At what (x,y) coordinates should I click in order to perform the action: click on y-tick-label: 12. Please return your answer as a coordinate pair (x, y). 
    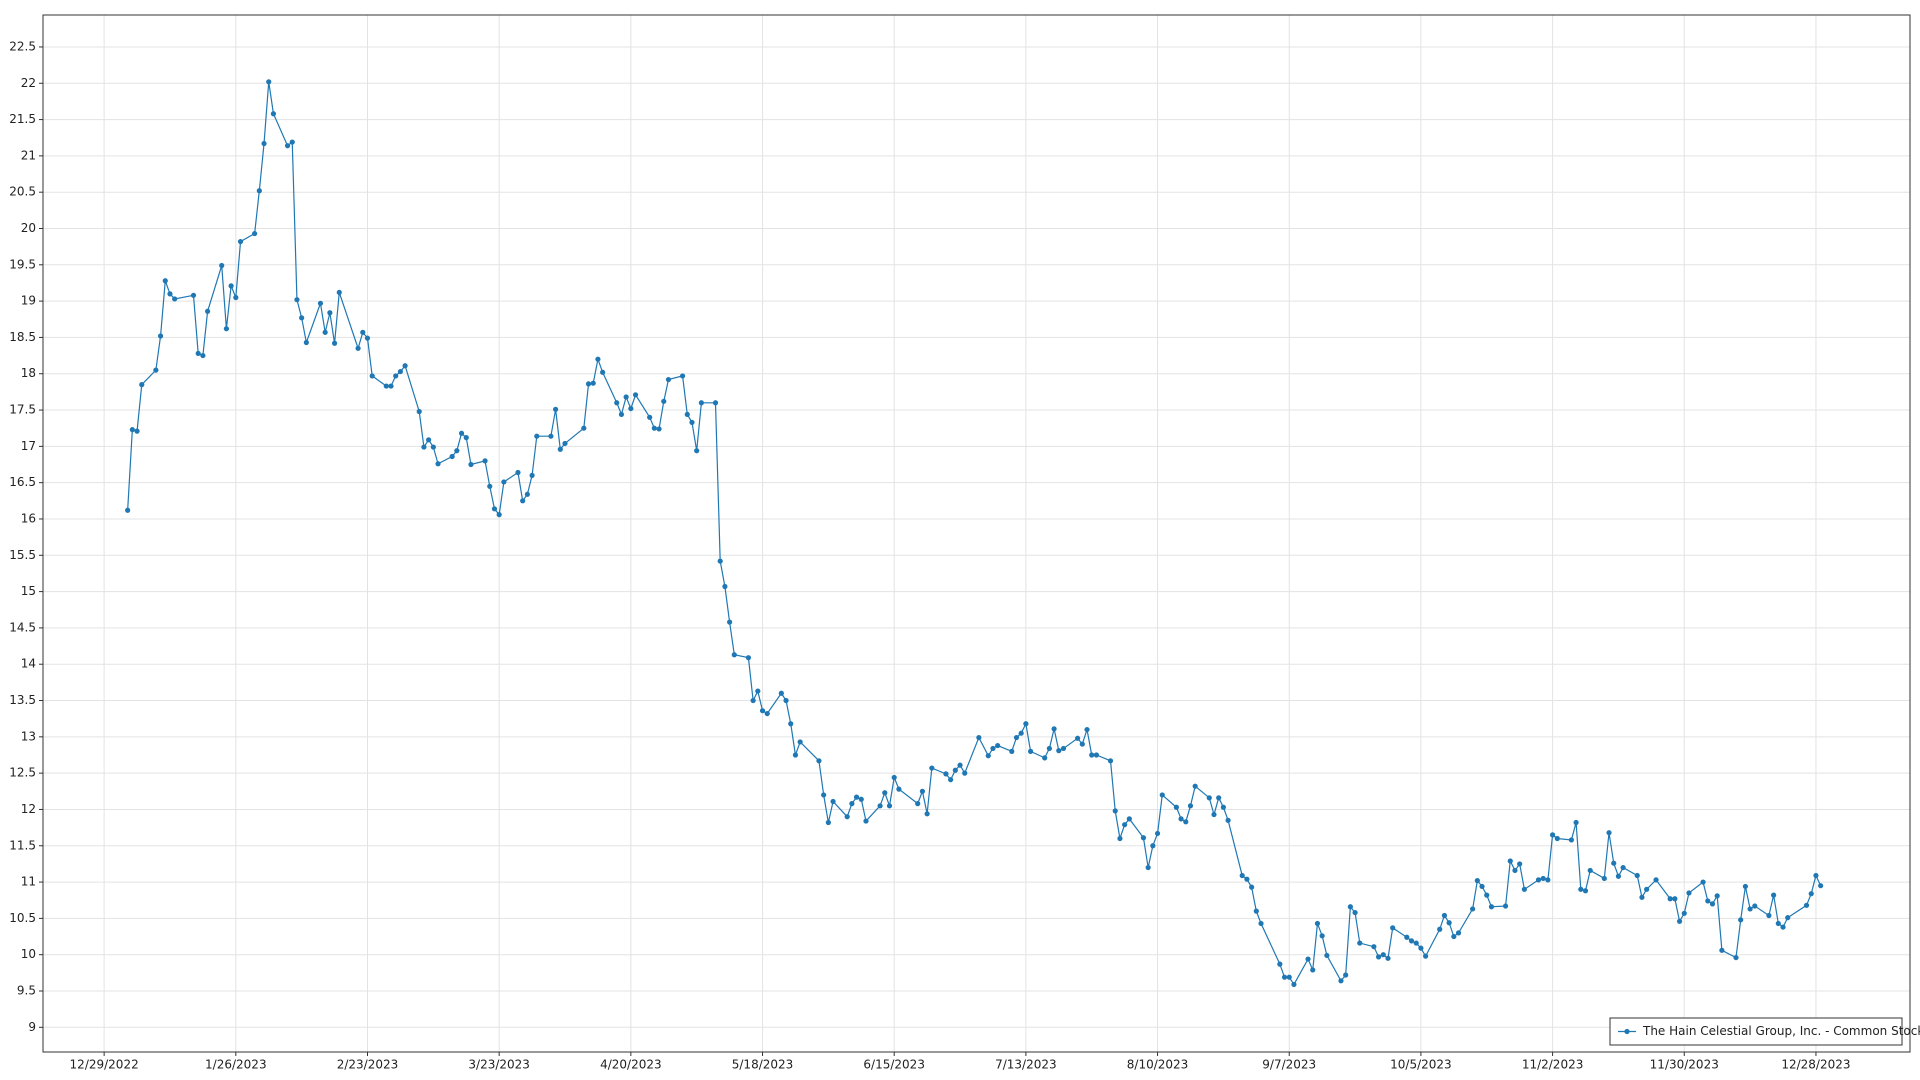
    Looking at the image, I should click on (28, 809).